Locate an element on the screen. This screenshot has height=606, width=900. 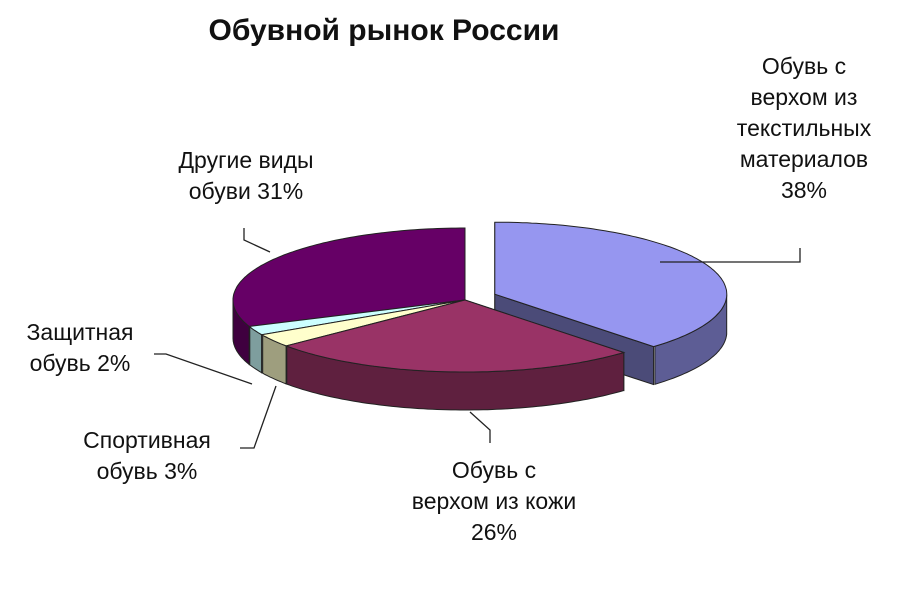
pie-tops is located at coordinates (480, 297).